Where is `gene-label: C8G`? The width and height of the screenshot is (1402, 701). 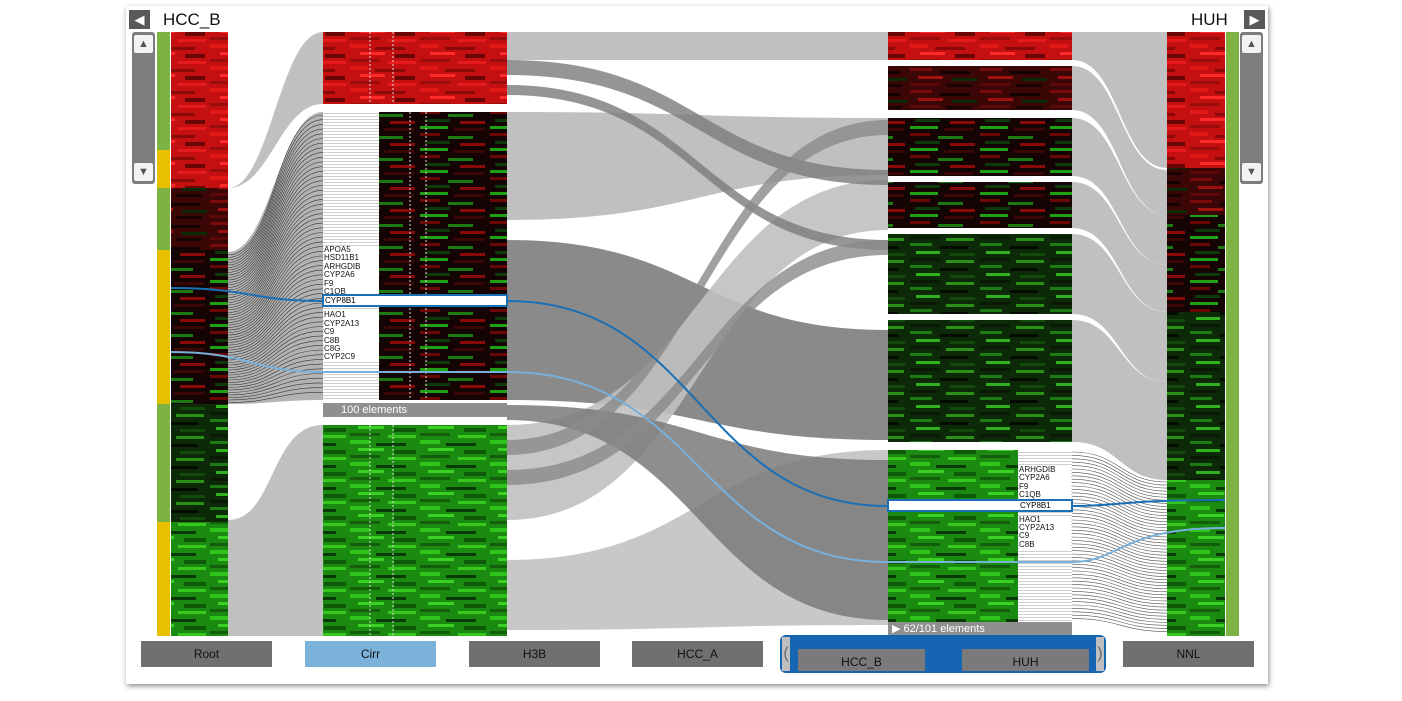
gene-label: C8G is located at coordinates (351, 349).